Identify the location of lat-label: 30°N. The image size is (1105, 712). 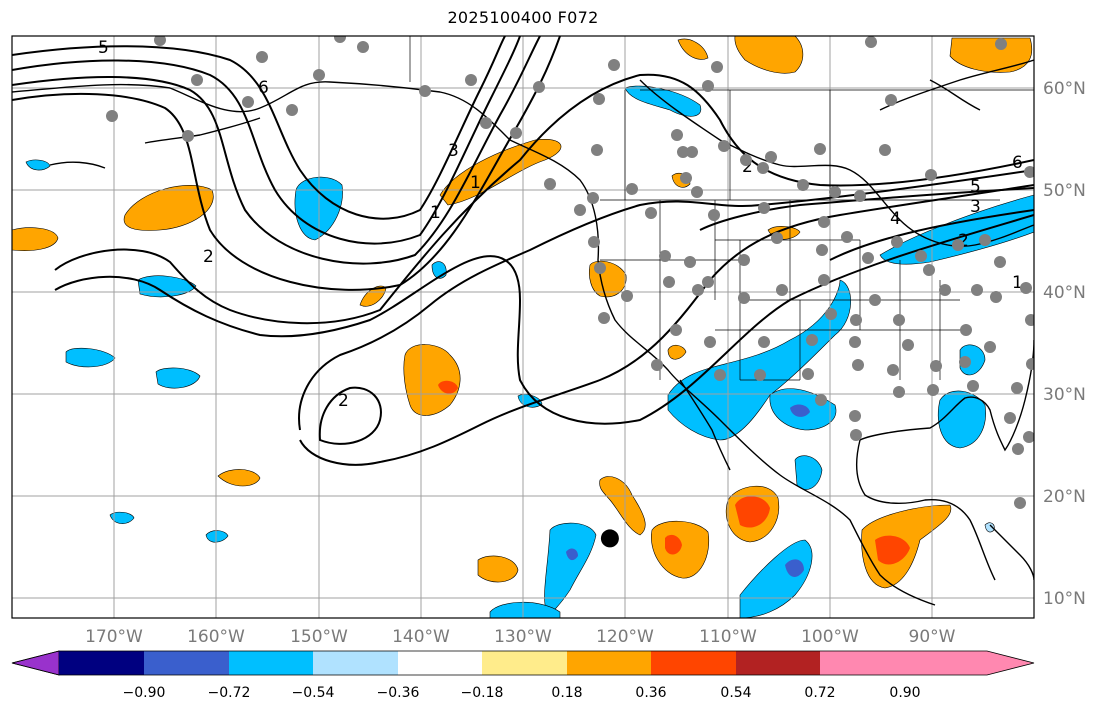
(1064, 395).